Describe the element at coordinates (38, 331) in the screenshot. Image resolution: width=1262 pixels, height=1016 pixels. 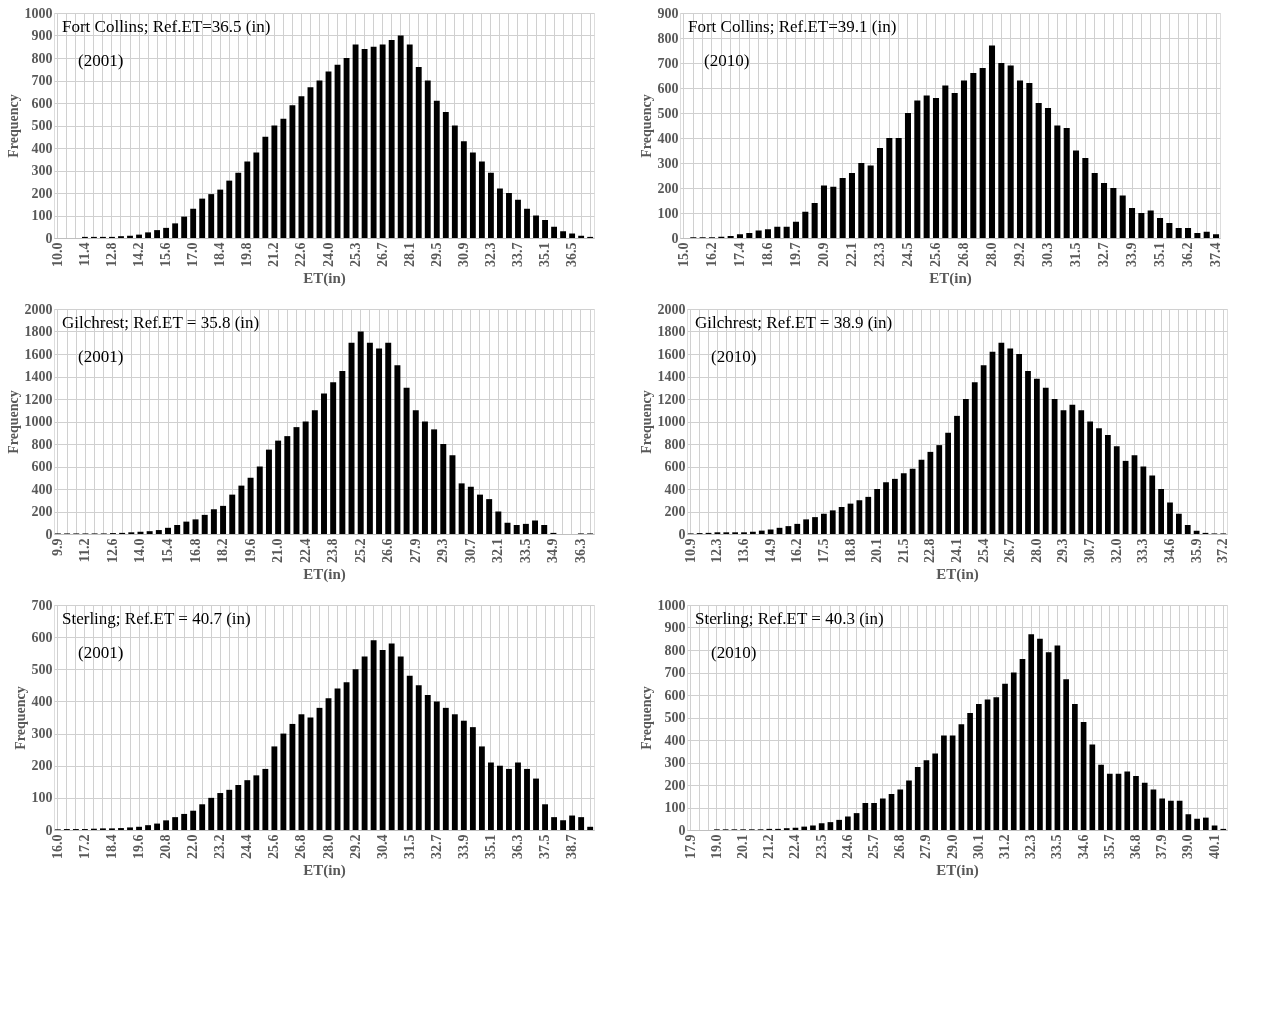
I see `y-tick-label: 1800` at that location.